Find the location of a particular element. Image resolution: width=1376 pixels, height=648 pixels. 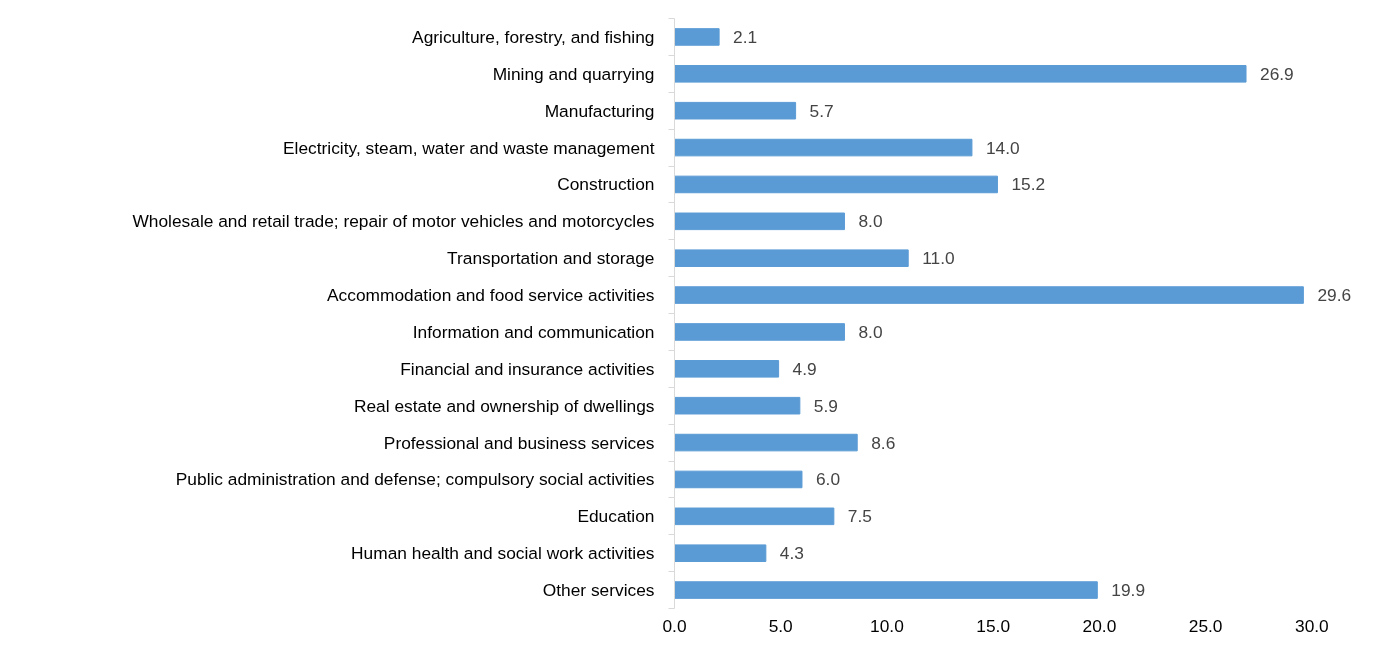

data-label: 5.7 is located at coordinates (821, 110).